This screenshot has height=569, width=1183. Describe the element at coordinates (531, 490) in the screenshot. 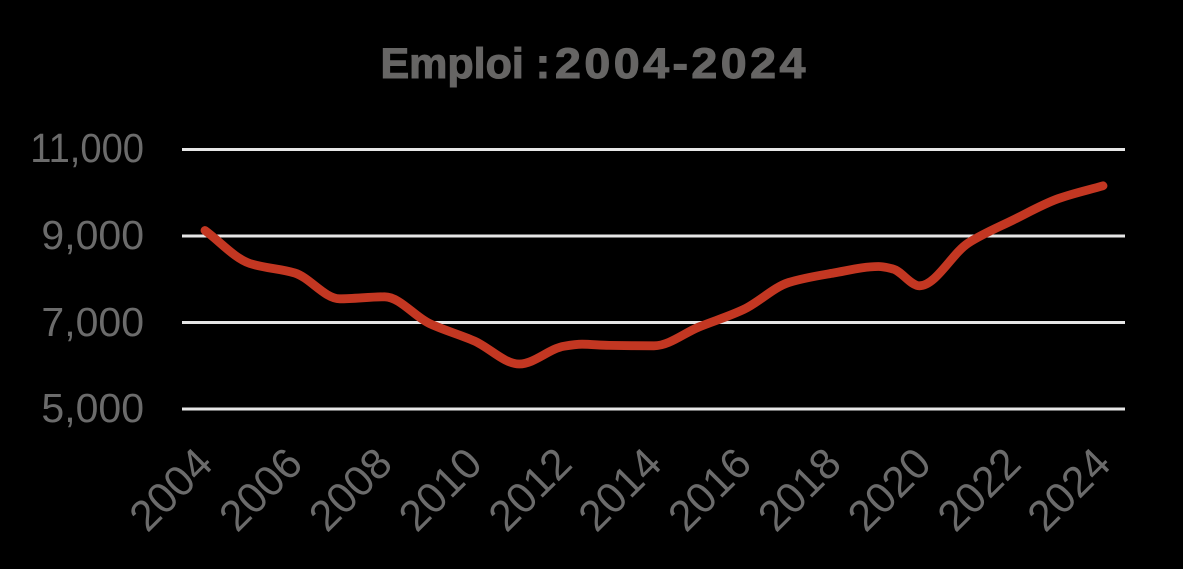

I see `svg-text: 2012` at that location.